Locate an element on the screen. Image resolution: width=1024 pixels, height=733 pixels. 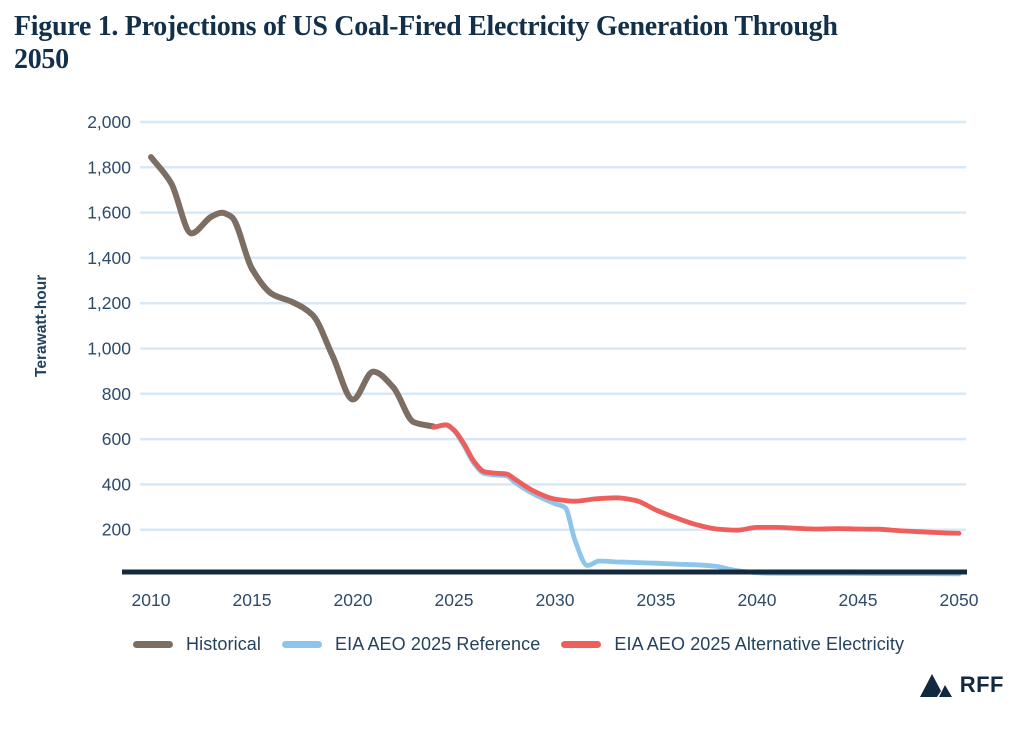
x-tick-label: 2015 is located at coordinates (252, 600).